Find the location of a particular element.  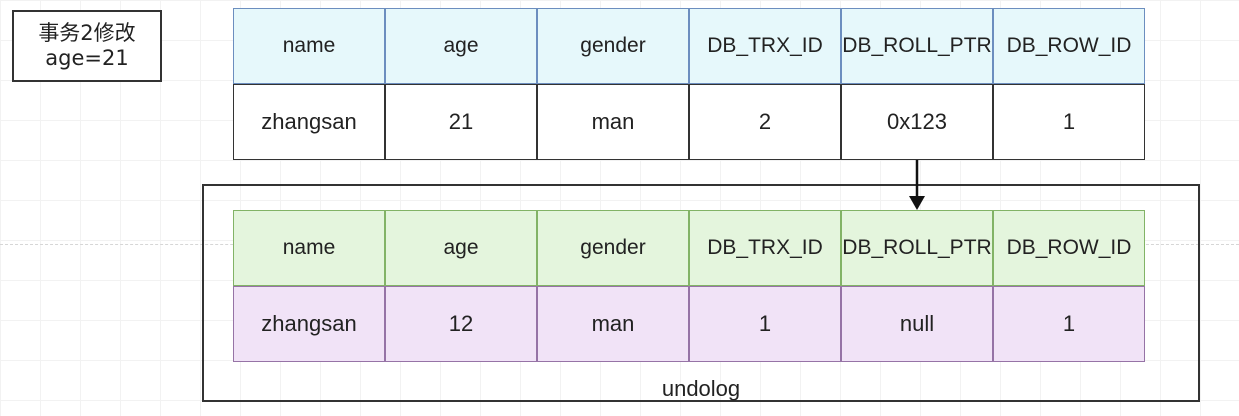

header-cell-gender: gender is located at coordinates (613, 46).